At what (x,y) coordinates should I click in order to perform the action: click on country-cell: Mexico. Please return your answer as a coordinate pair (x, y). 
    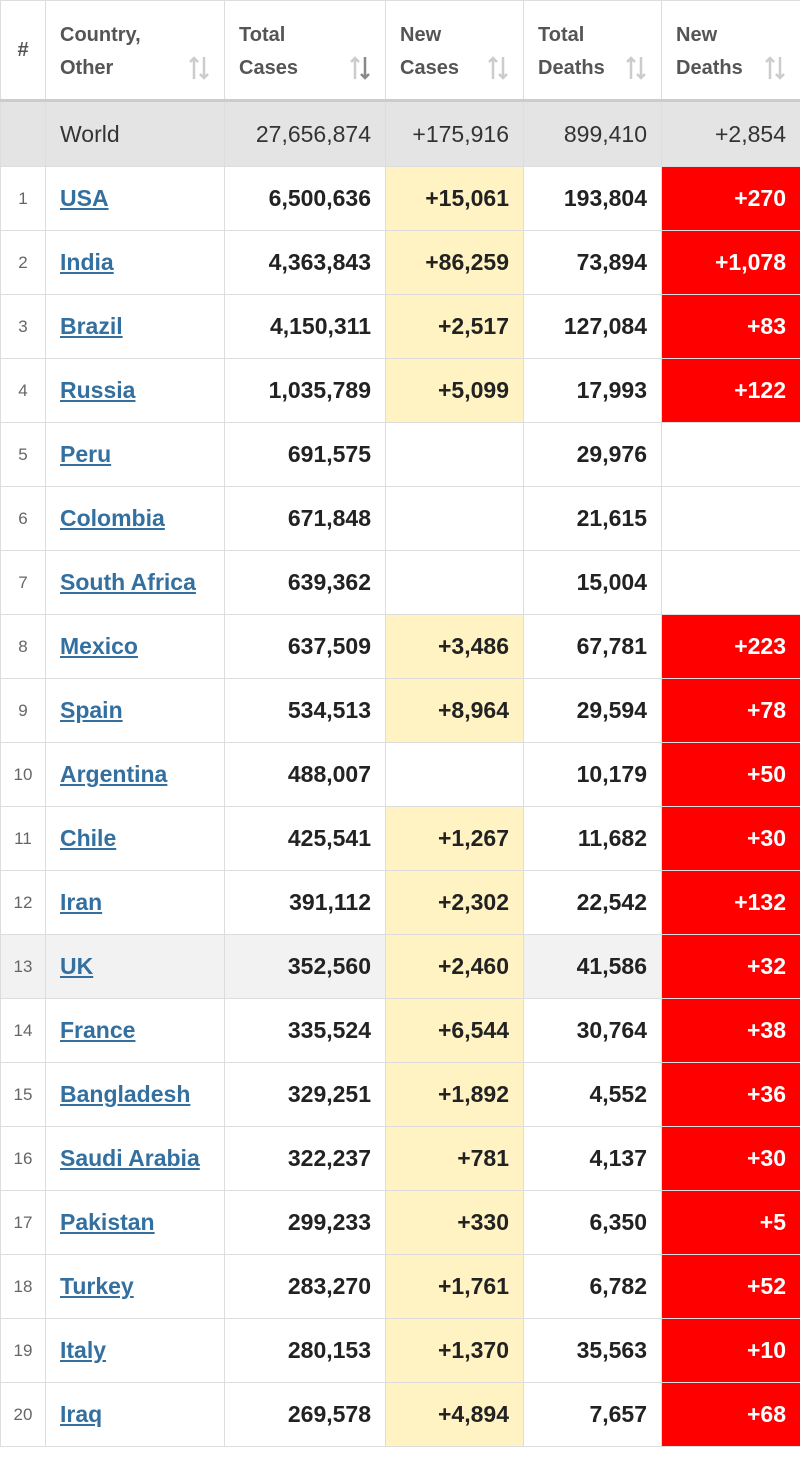
    Looking at the image, I should click on (135, 646).